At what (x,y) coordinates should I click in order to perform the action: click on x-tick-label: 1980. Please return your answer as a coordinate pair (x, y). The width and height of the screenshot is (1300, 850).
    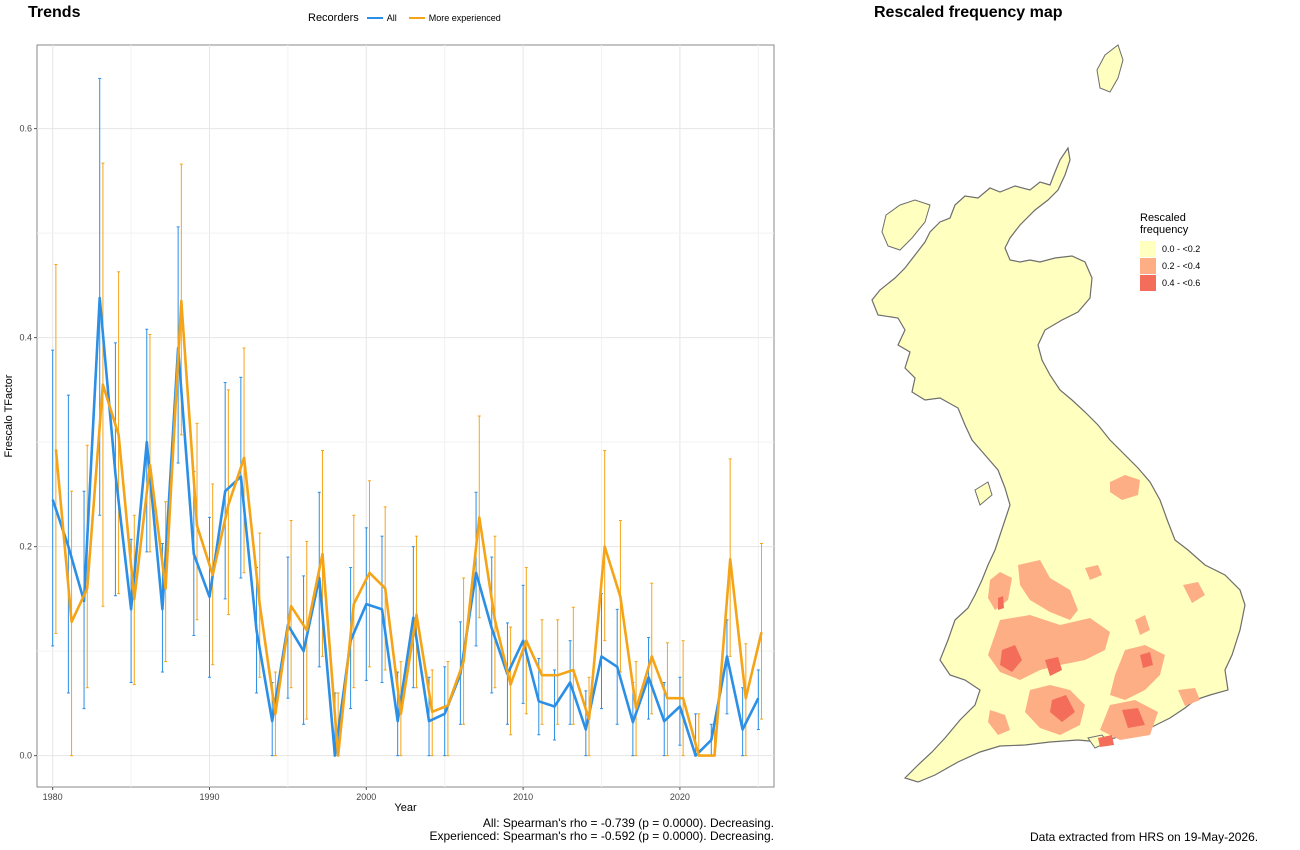
    Looking at the image, I should click on (53, 797).